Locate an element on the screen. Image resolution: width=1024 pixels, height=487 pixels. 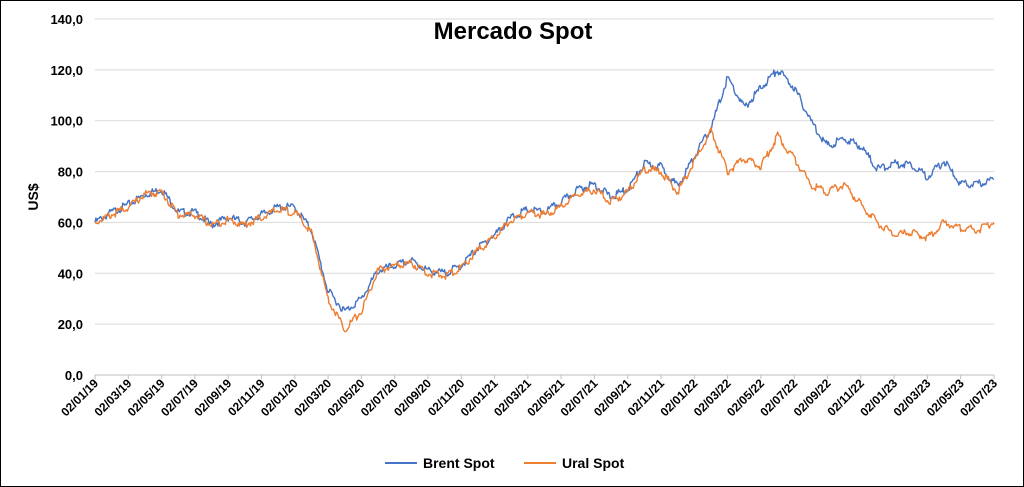
chart-title: Mercado Spot is located at coordinates (513, 31).